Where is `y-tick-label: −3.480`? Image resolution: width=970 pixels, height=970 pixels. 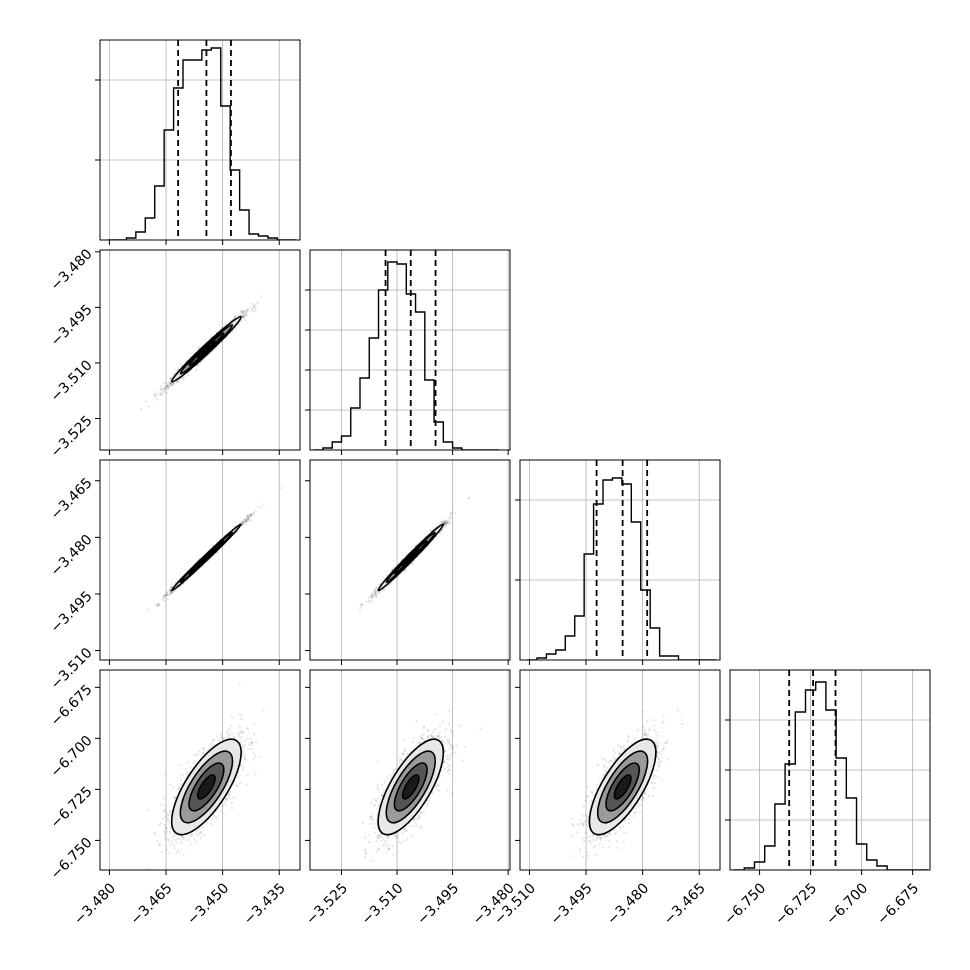 y-tick-label: −3.480 is located at coordinates (72, 270).